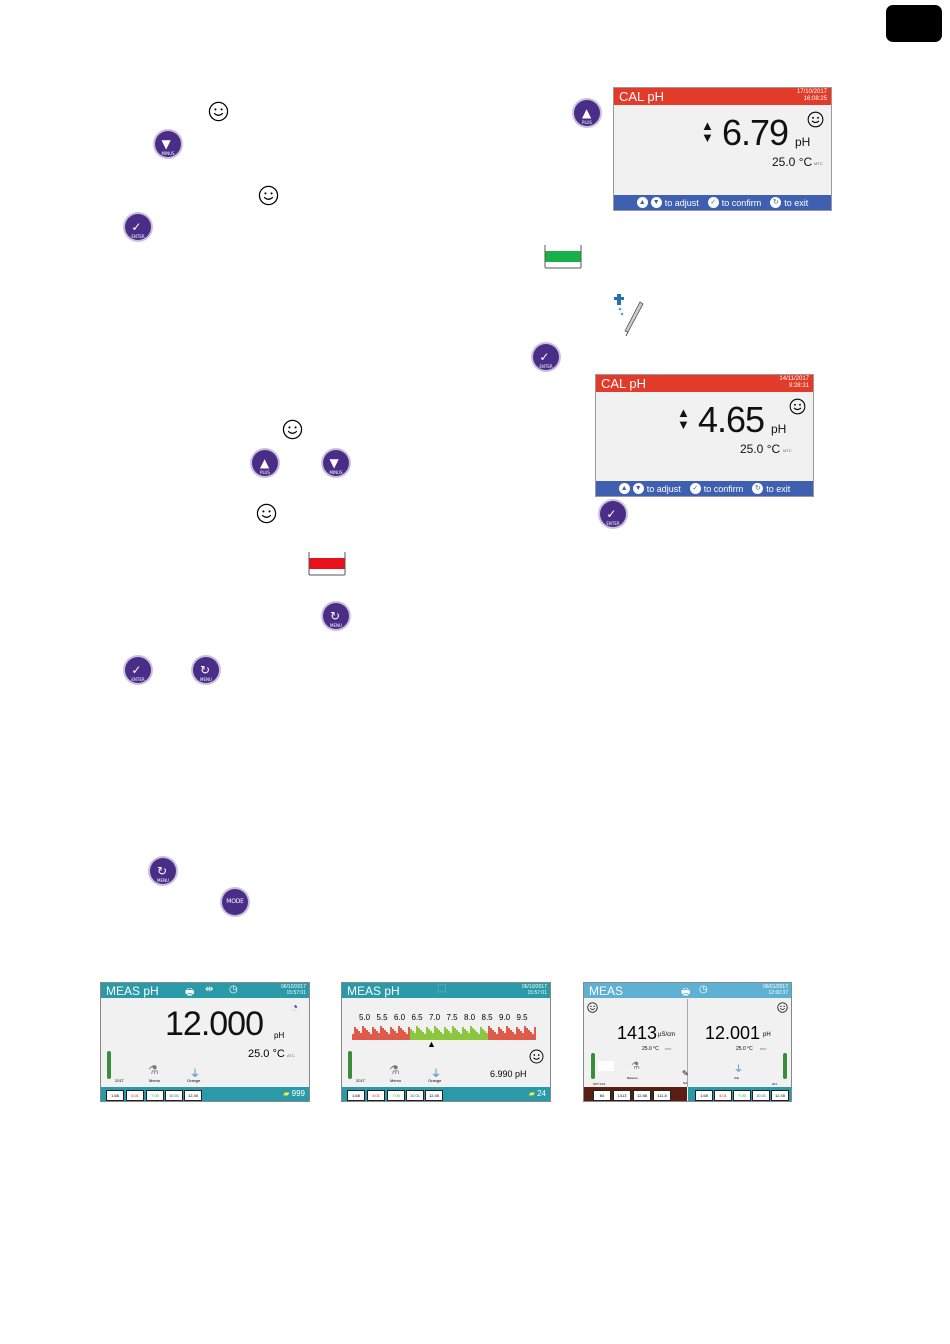 This screenshot has height=1344, width=950. I want to click on scale-label: 5.5, so click(382, 1017).